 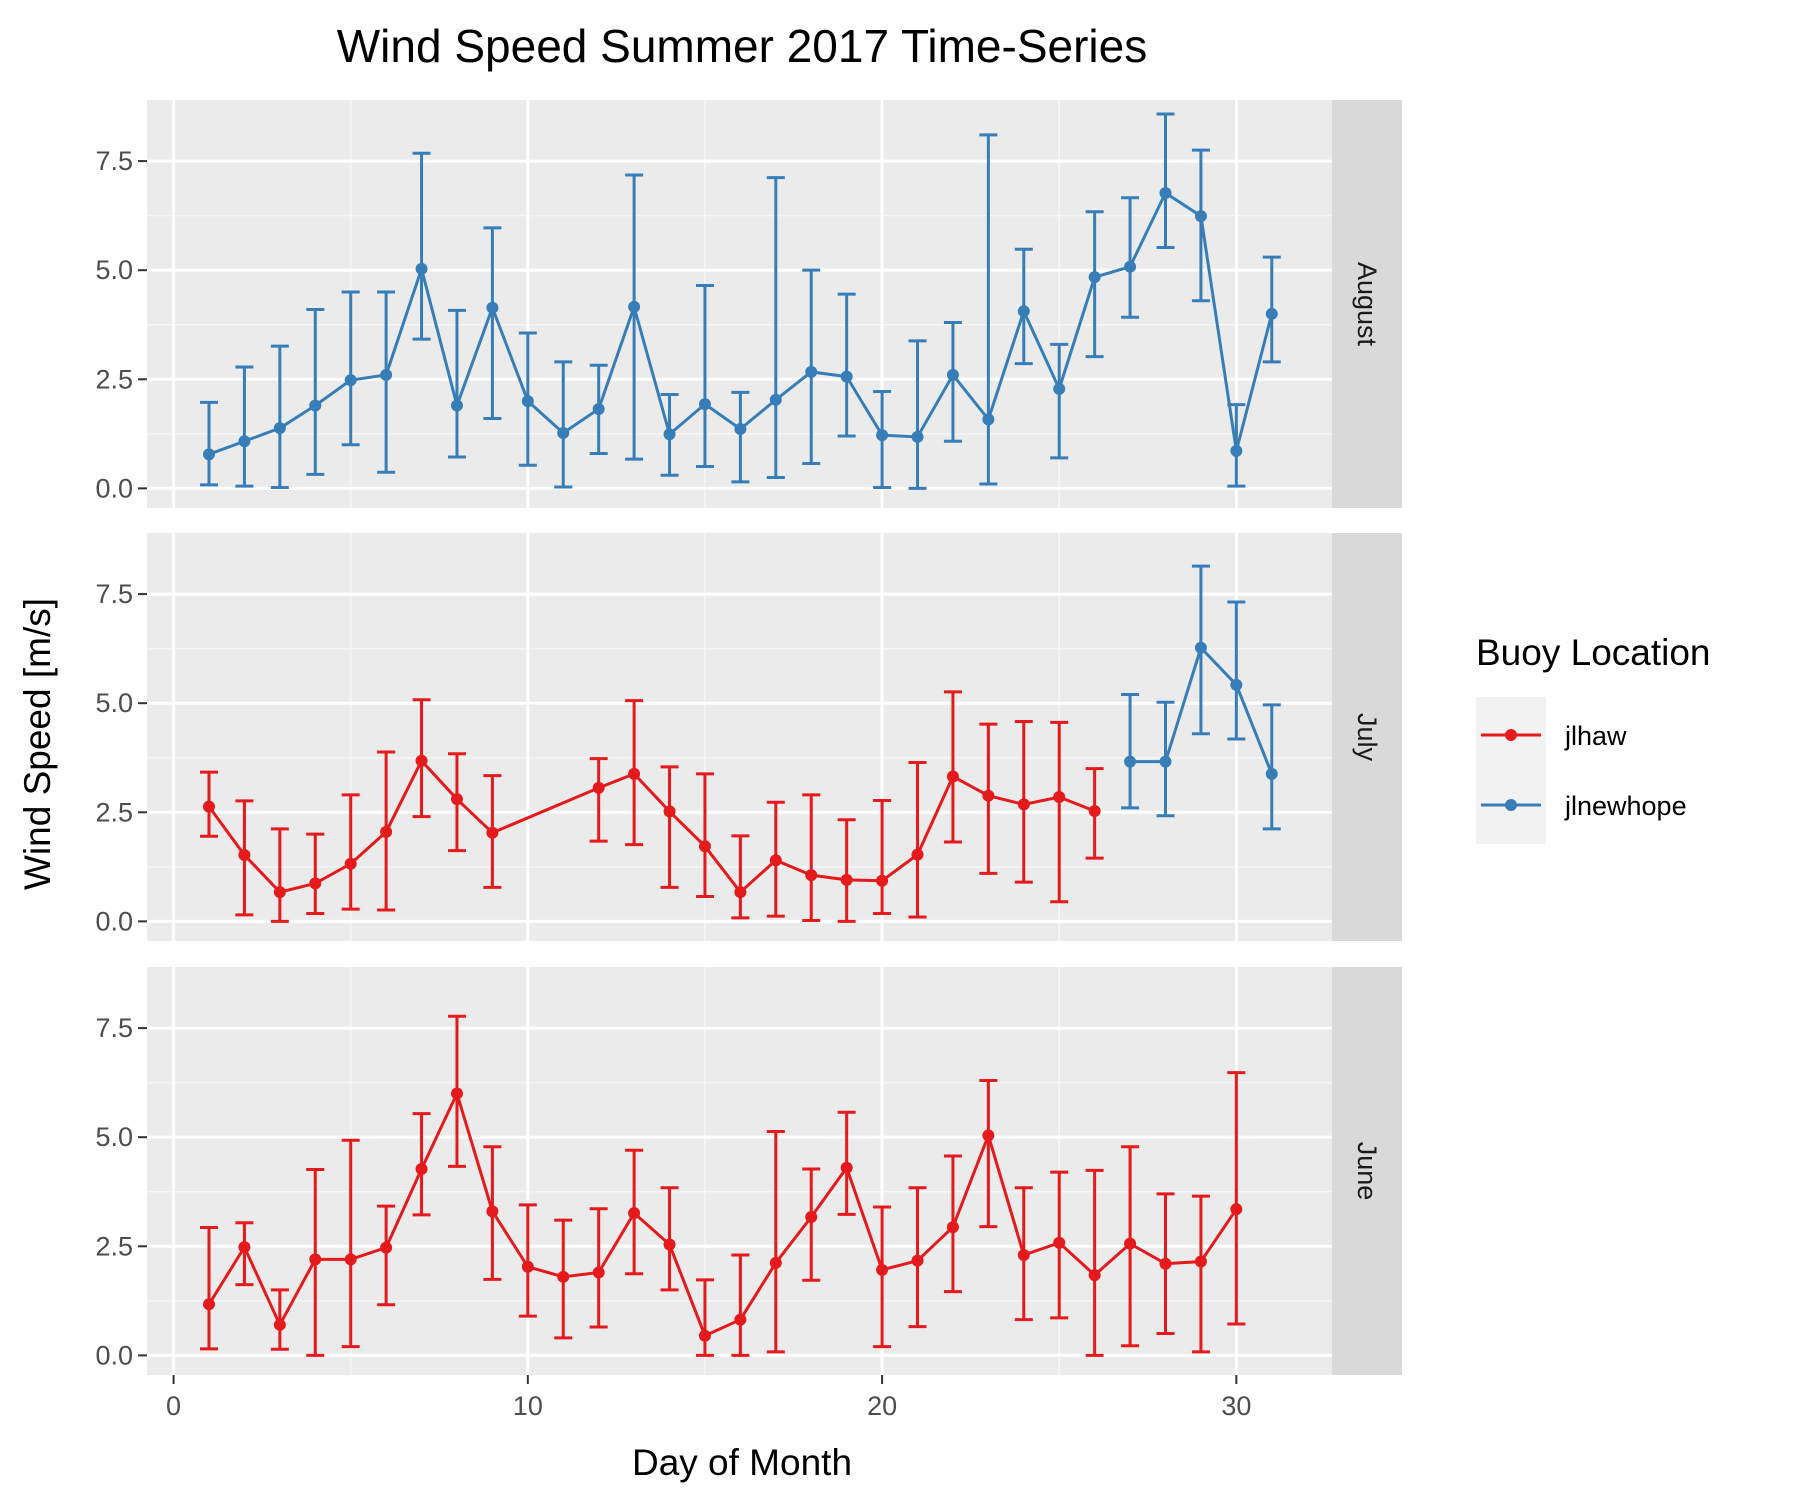 What do you see at coordinates (882, 1406) in the screenshot?
I see `x-tick-label: 20` at bounding box center [882, 1406].